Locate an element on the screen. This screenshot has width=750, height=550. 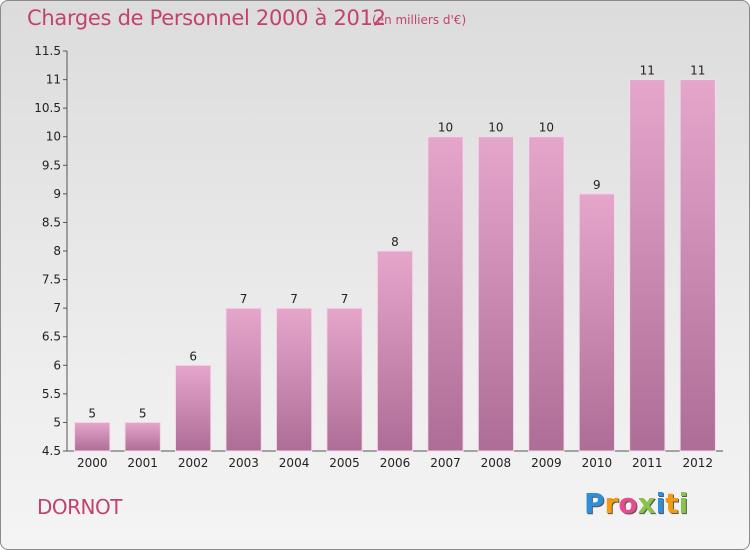
value-label-2005: 7 is located at coordinates (345, 299).